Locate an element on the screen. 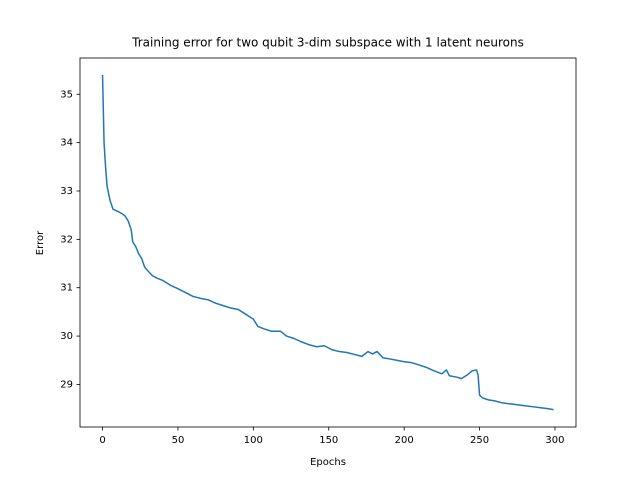  x-tick-label: 100 is located at coordinates (253, 440).